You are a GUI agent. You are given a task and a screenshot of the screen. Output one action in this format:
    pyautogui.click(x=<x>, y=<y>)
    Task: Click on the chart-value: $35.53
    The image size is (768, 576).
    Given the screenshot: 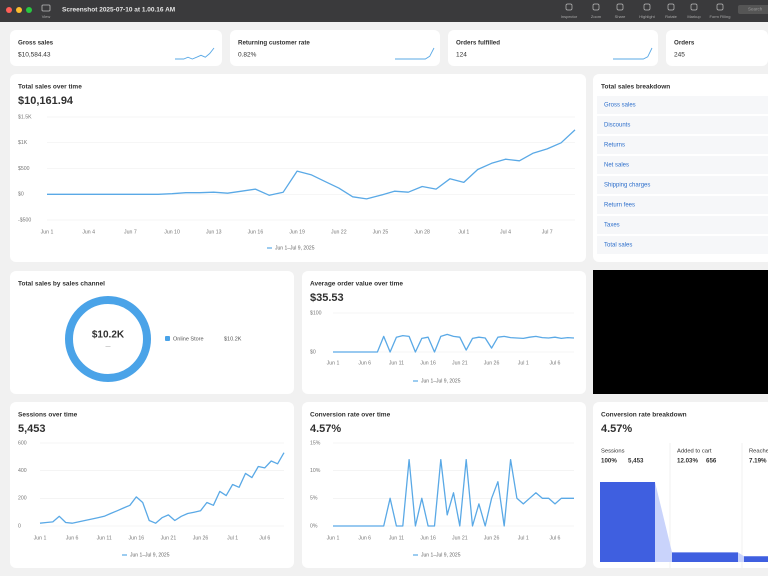 What is the action you would take?
    pyautogui.click(x=327, y=298)
    